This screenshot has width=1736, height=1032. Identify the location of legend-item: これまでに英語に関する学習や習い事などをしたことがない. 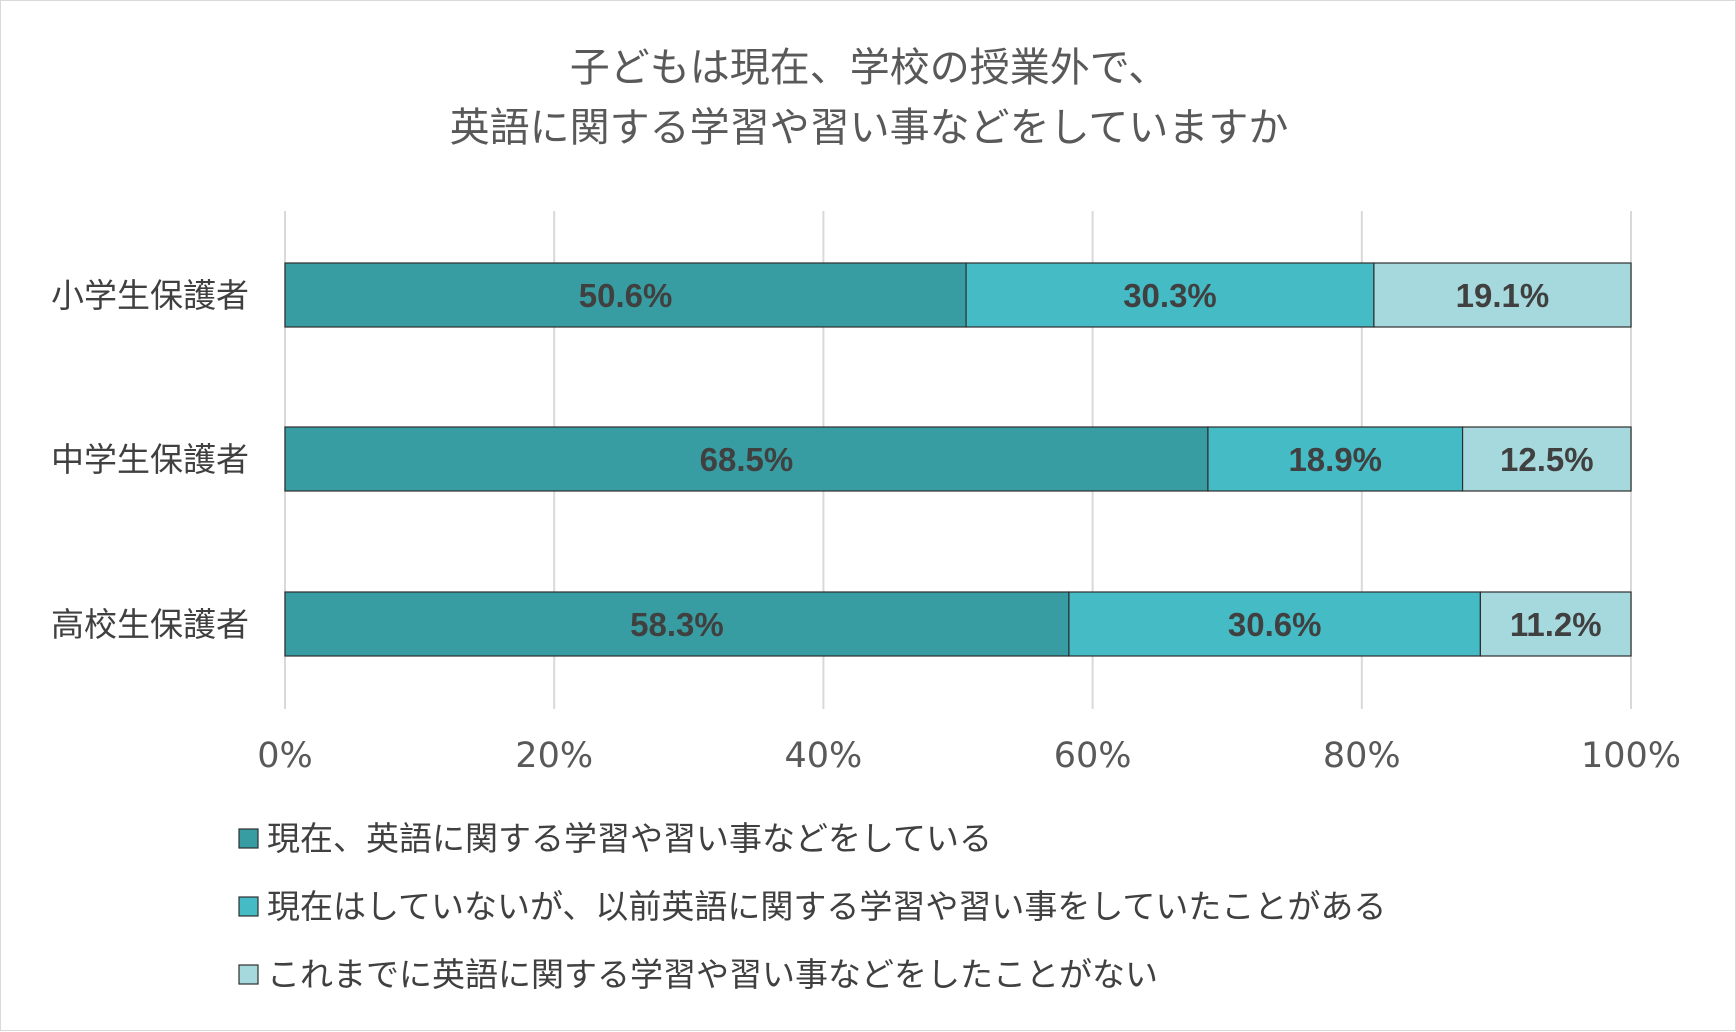
(698, 974).